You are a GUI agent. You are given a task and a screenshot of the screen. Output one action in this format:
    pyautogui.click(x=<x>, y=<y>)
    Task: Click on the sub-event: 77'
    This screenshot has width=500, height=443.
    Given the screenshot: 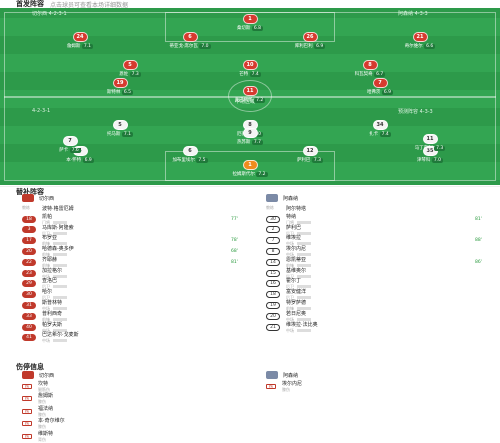 What is the action you would take?
    pyautogui.click(x=234, y=219)
    